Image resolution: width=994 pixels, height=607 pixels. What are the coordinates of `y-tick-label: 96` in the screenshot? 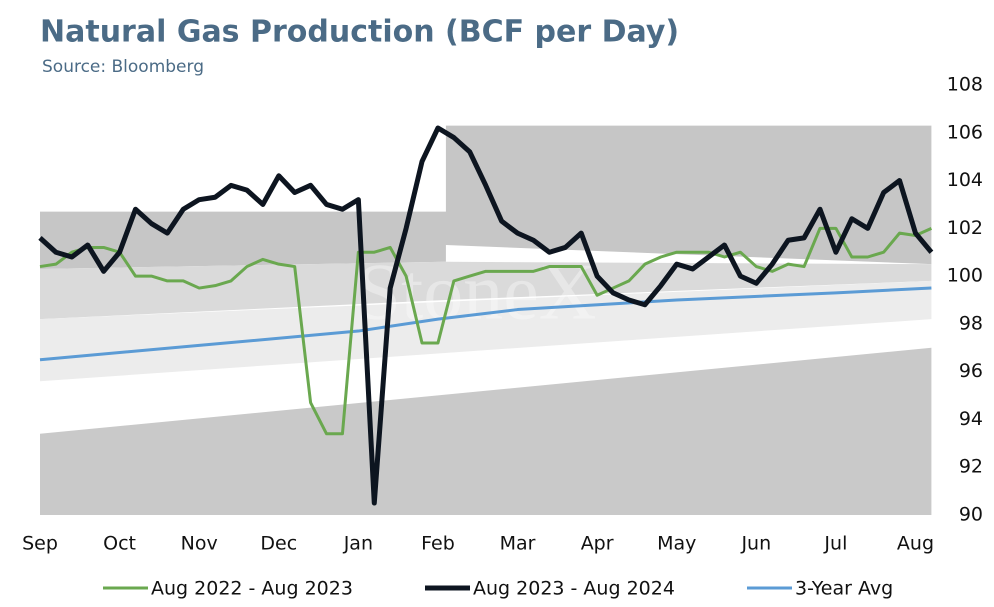 It's located at (971, 371).